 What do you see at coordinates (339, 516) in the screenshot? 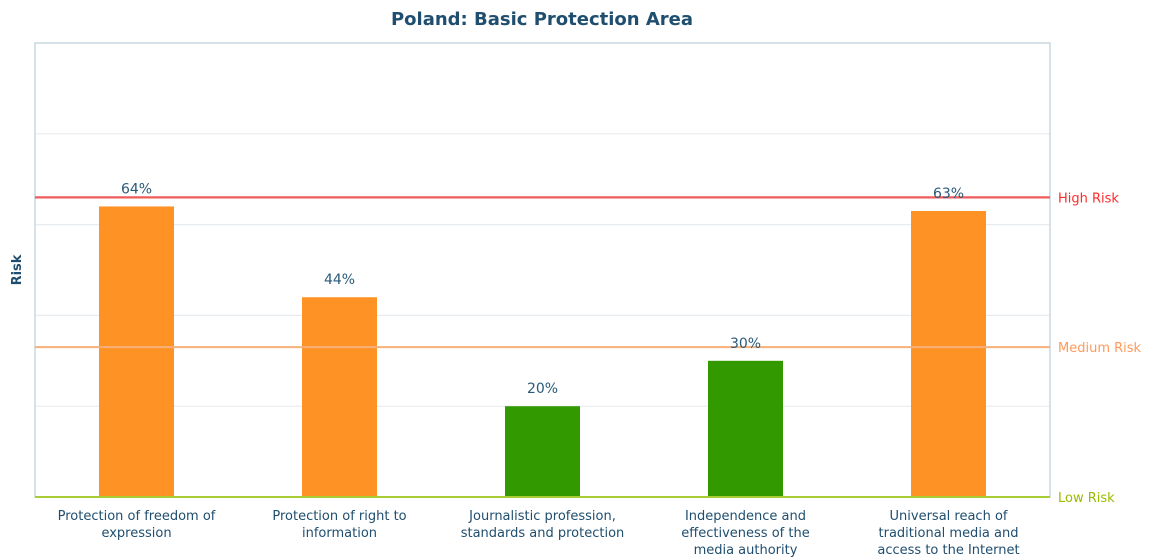
I see `category-label-line: Protection of right to` at bounding box center [339, 516].